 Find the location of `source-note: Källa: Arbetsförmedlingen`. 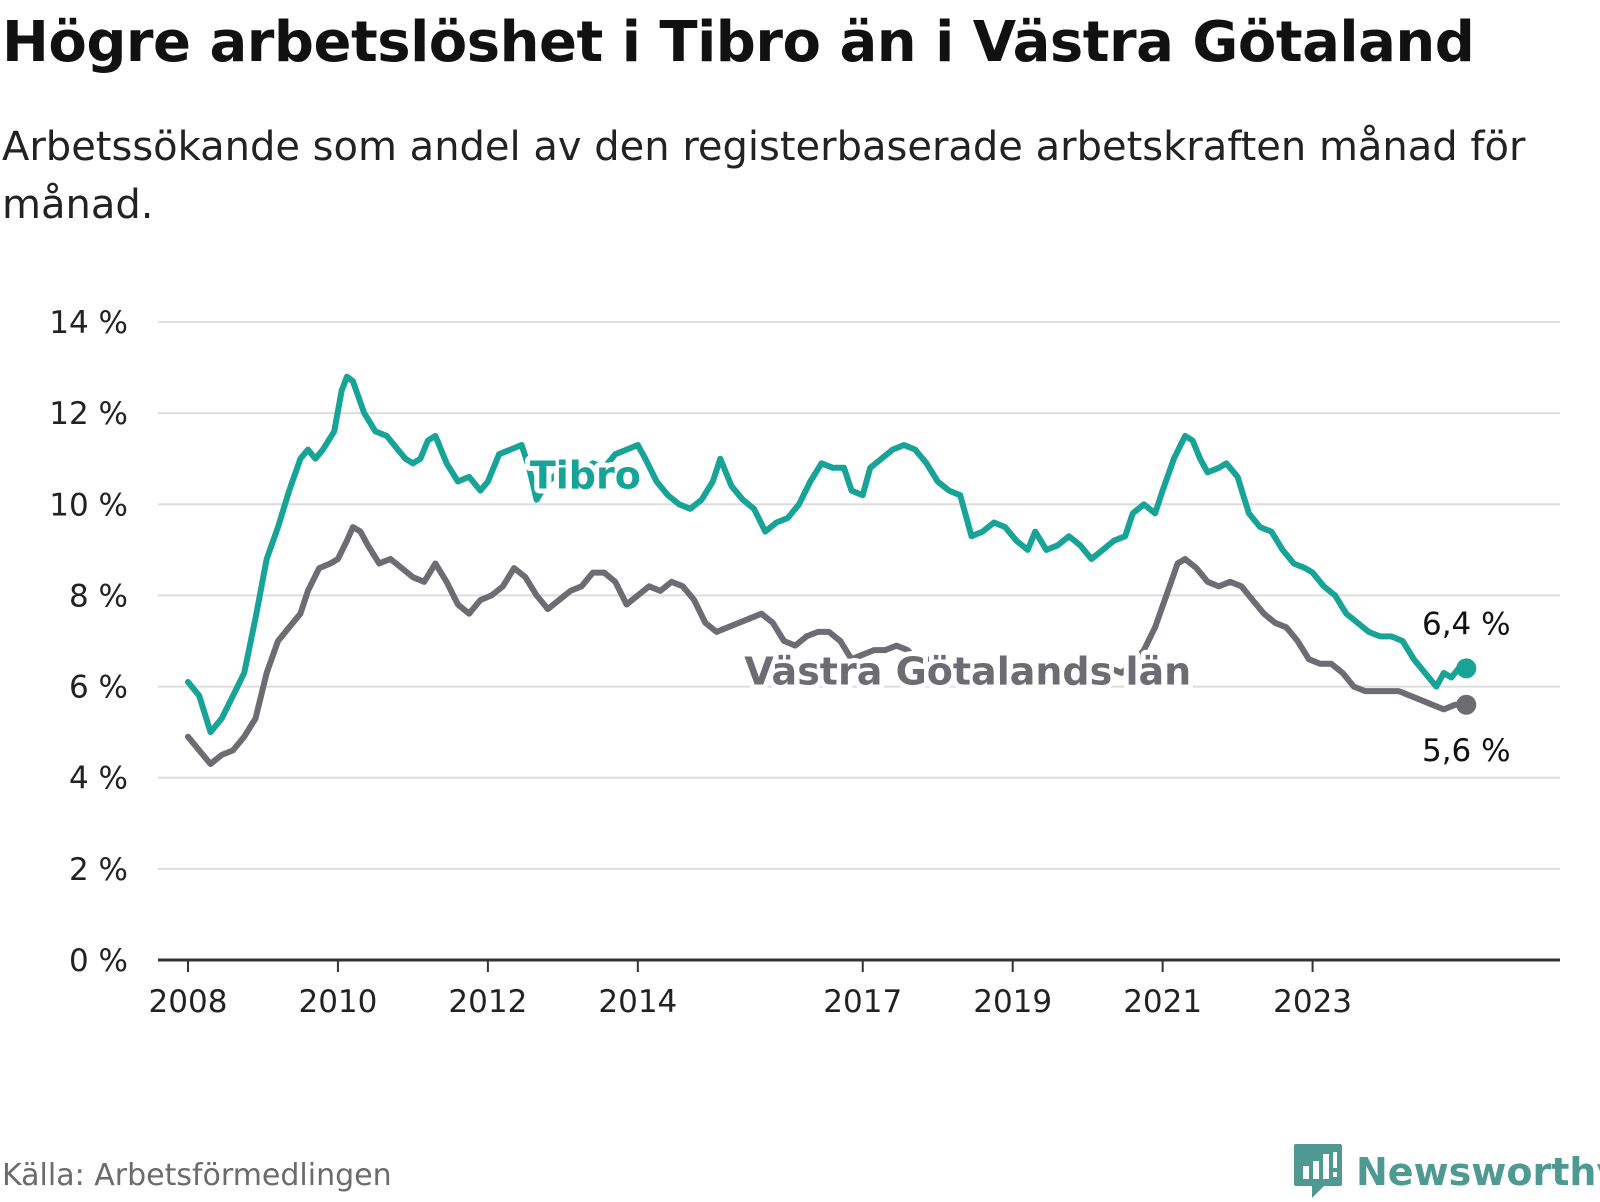

source-note: Källa: Arbetsförmedlingen is located at coordinates (197, 1175).